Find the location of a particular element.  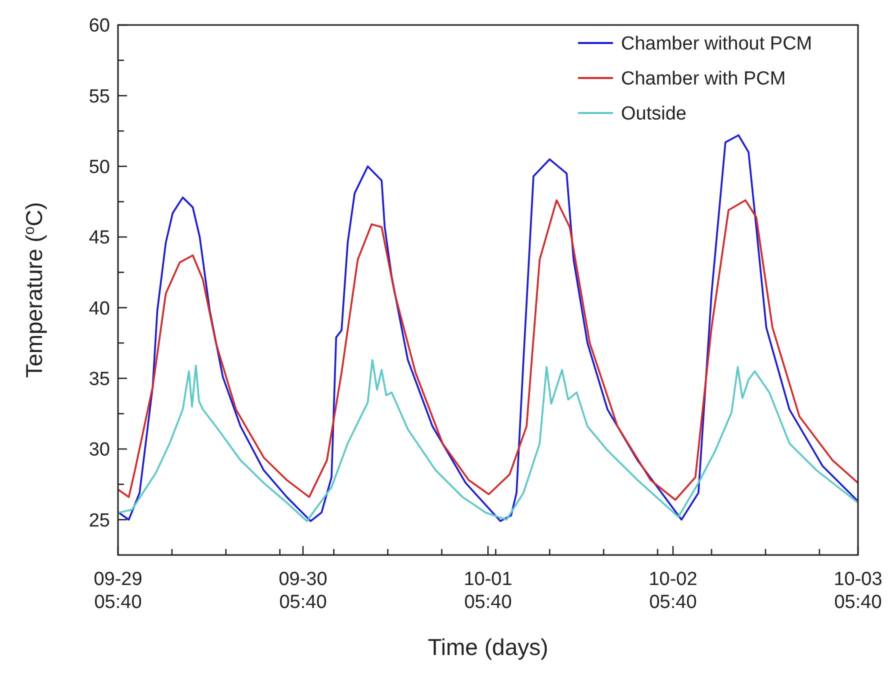

y-tick-label: 45 is located at coordinates (99, 238).